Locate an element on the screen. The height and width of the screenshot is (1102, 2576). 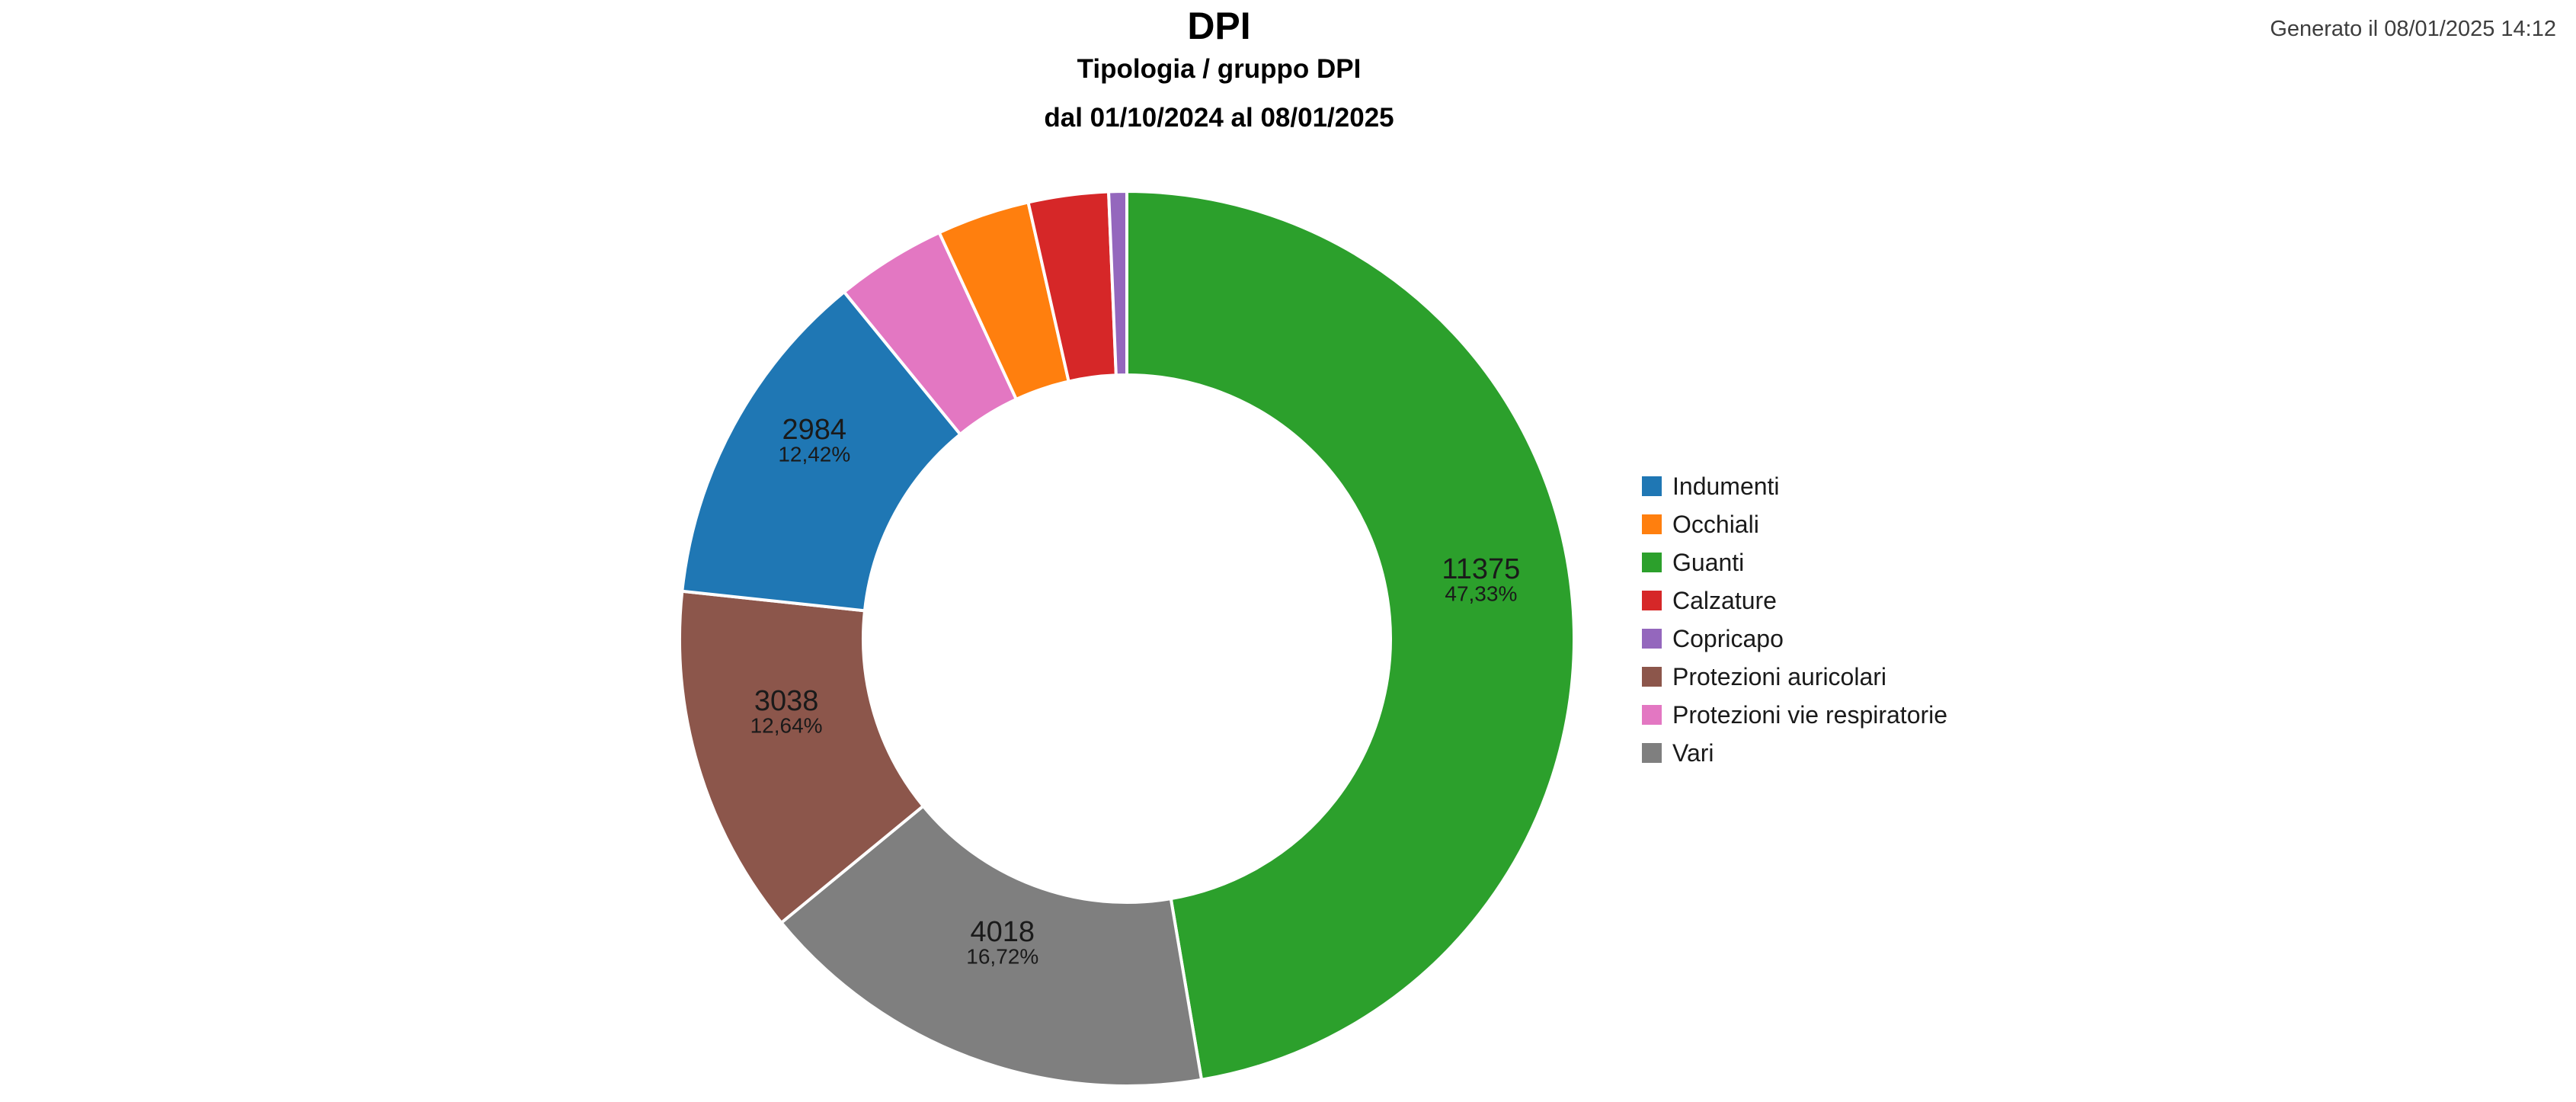
legend-swatch-occhiali is located at coordinates (1652, 524).